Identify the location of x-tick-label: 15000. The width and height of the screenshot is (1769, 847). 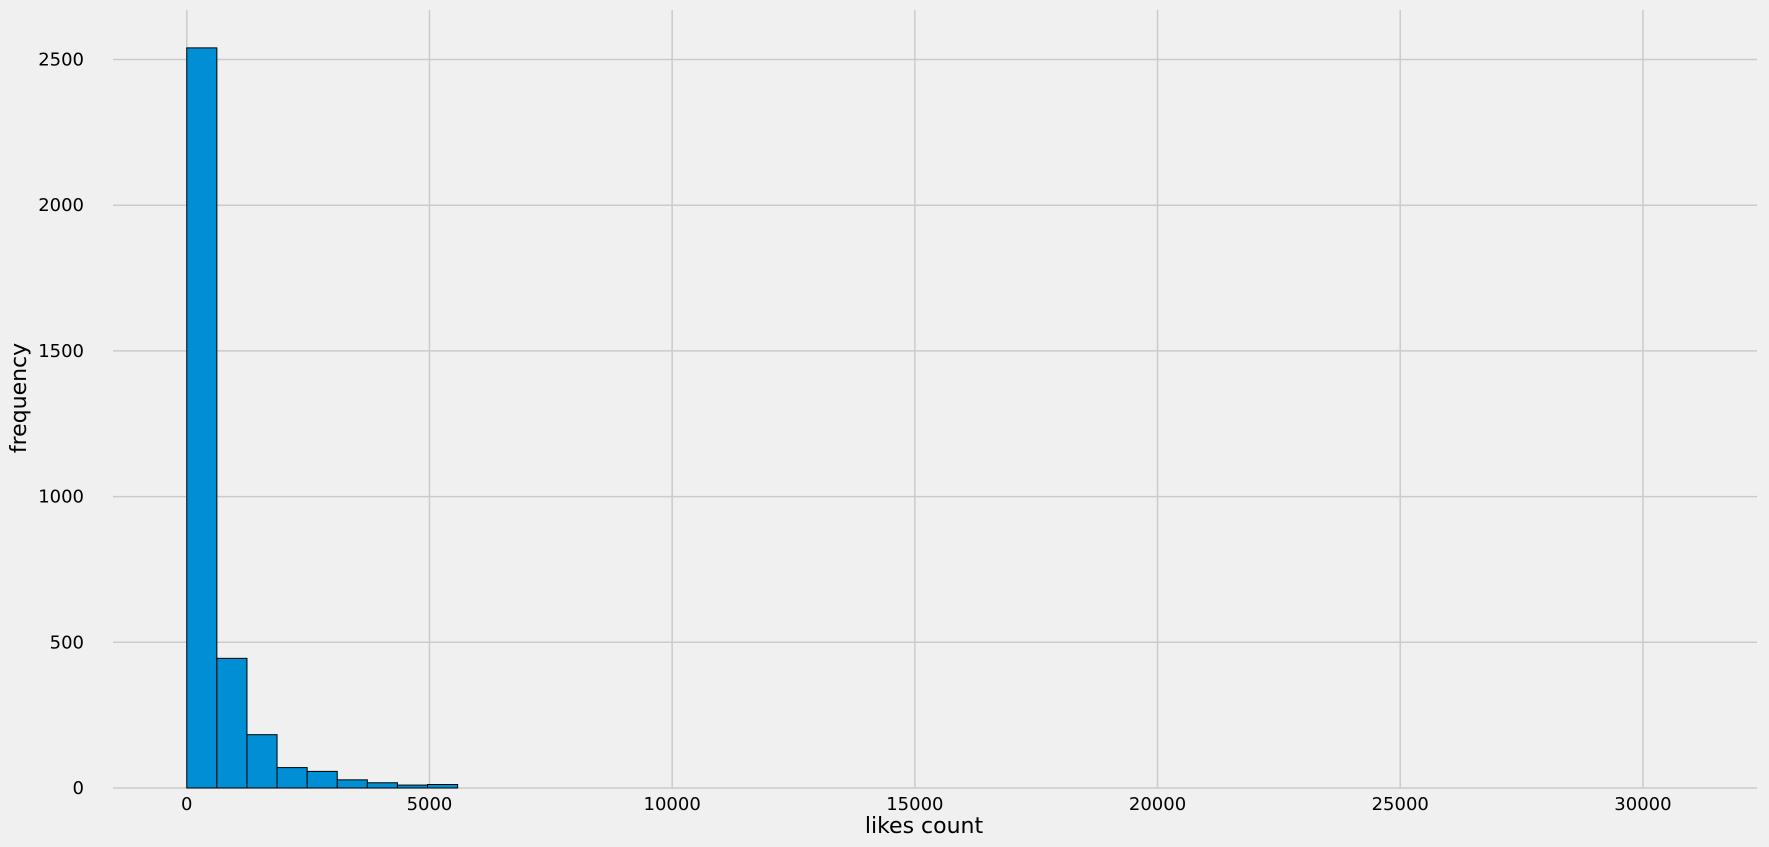
(914, 804).